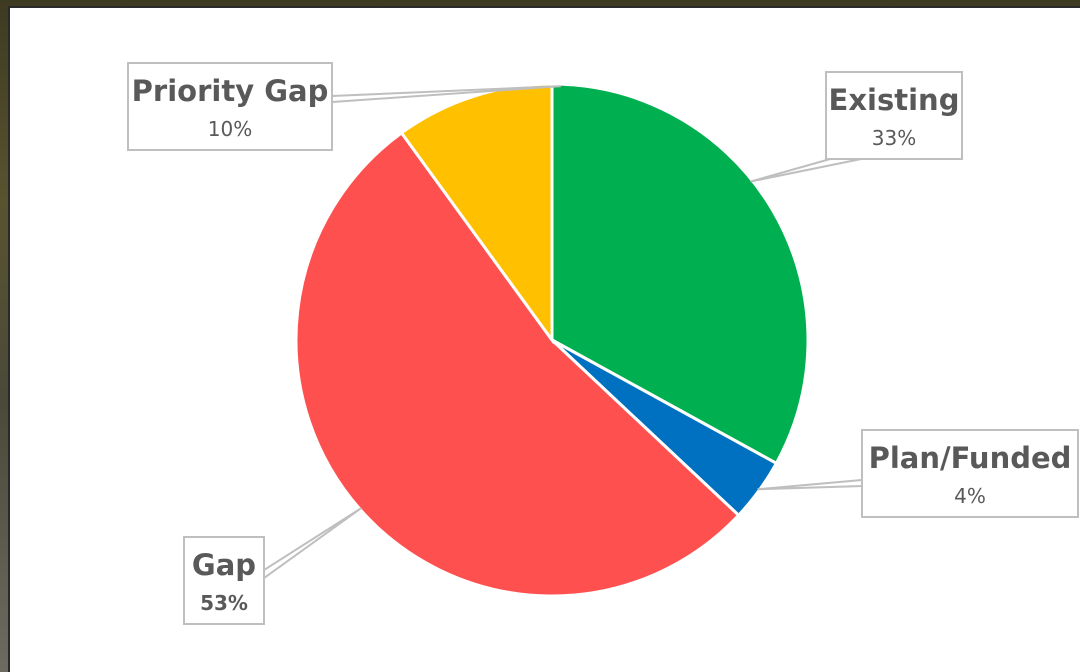 The height and width of the screenshot is (672, 1080). What do you see at coordinates (970, 496) in the screenshot?
I see `slice-pct-plan-funded: 4%` at bounding box center [970, 496].